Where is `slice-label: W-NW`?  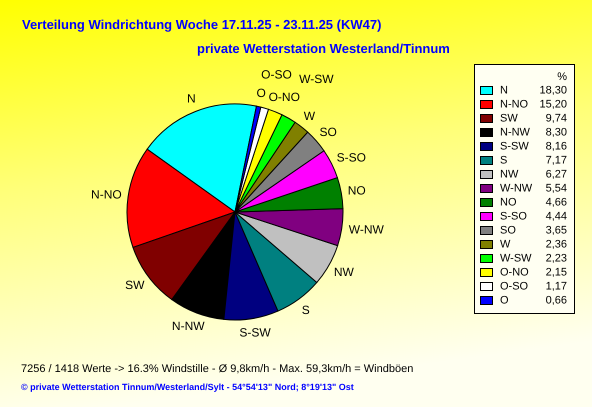 slice-label: W-NW is located at coordinates (366, 229).